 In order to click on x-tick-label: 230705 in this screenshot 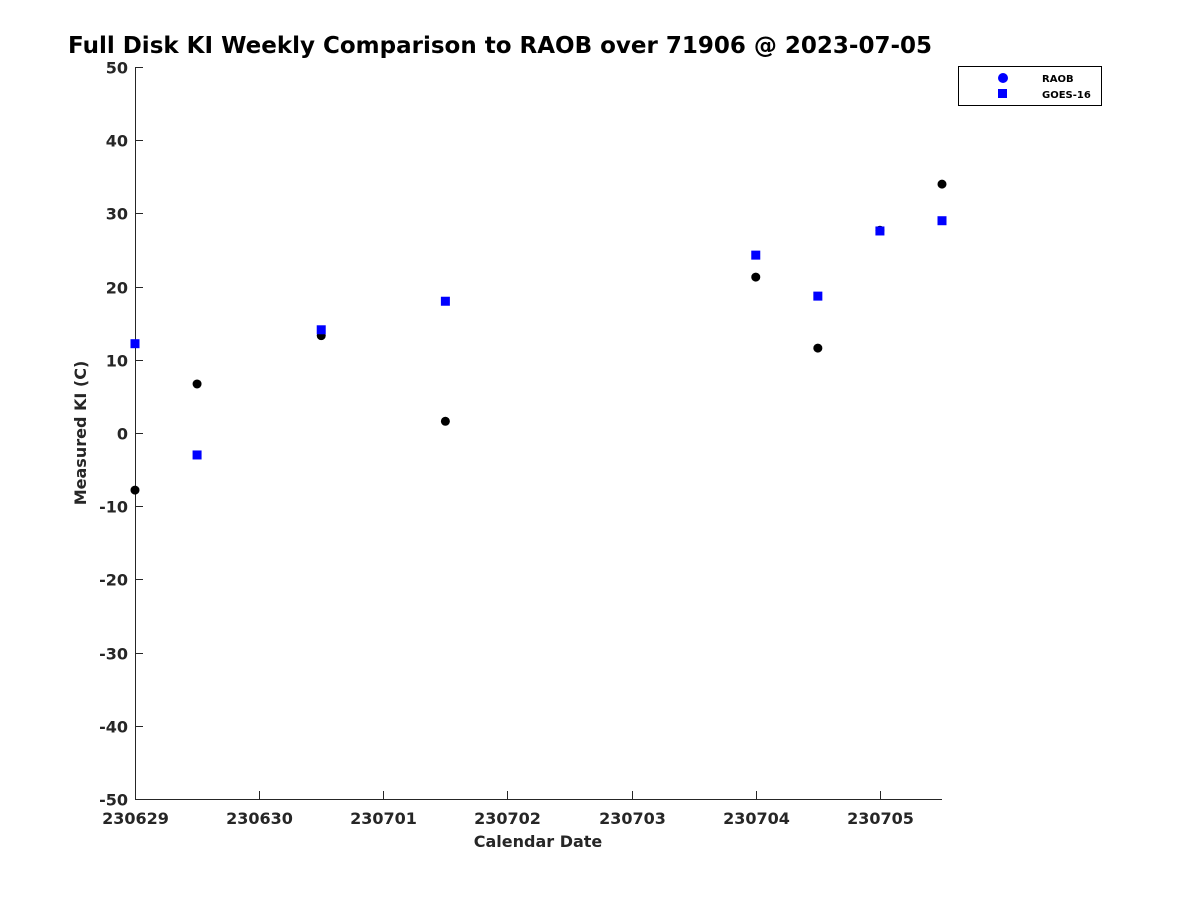, I will do `click(880, 818)`.